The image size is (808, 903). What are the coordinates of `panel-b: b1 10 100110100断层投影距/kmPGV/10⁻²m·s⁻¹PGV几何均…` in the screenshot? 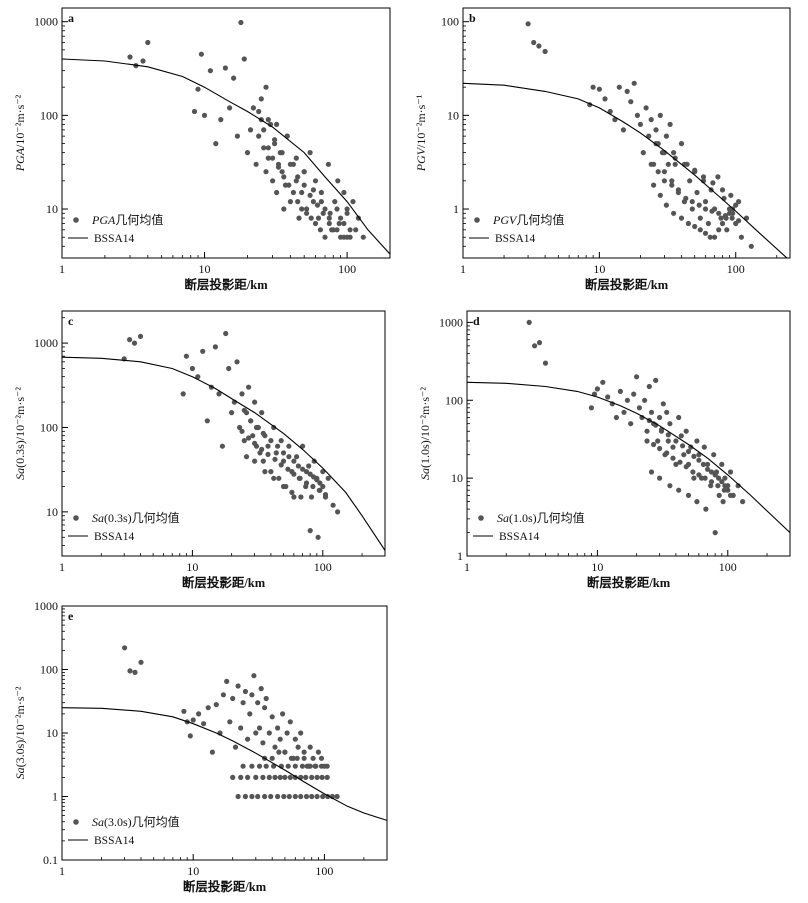 It's located at (602, 149).